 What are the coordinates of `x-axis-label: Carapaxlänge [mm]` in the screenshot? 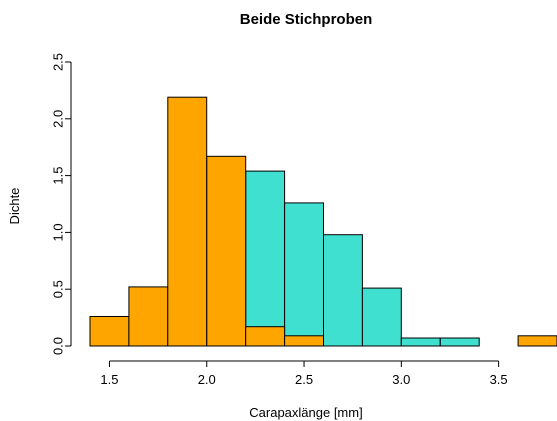 It's located at (305, 412).